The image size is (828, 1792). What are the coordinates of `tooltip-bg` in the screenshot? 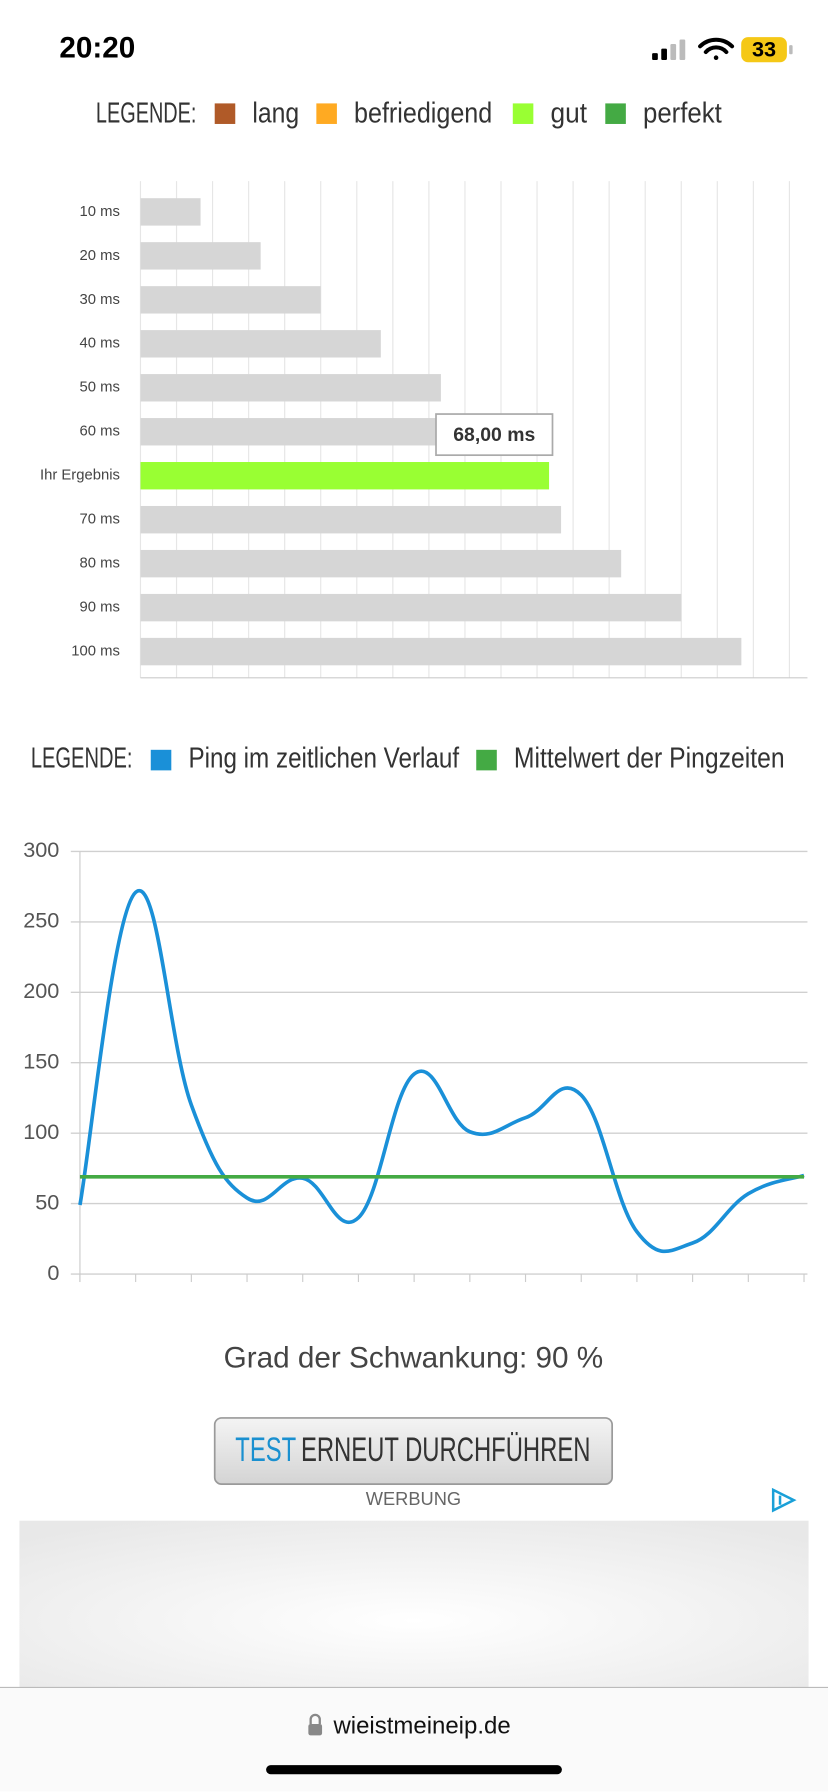 It's located at (494, 435).